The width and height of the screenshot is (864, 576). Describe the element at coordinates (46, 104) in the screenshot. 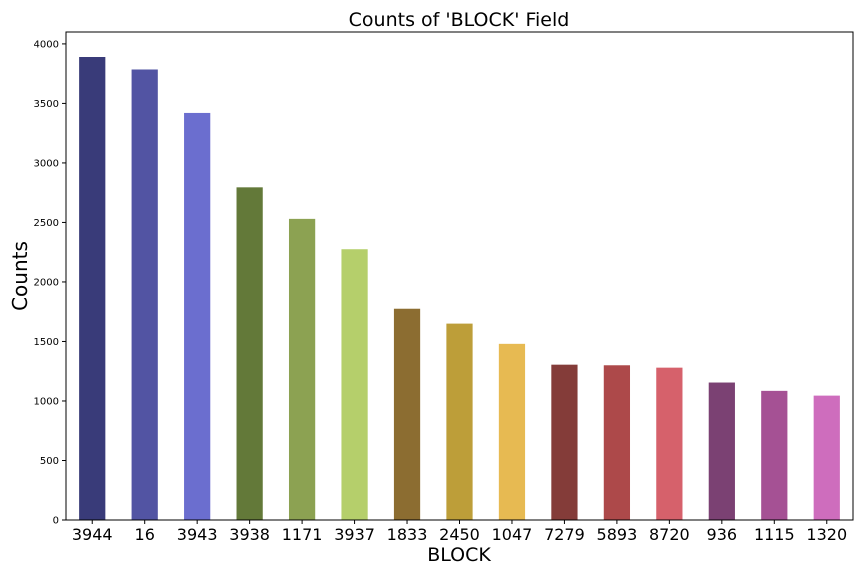

I see `y-tick-label: 3500` at that location.